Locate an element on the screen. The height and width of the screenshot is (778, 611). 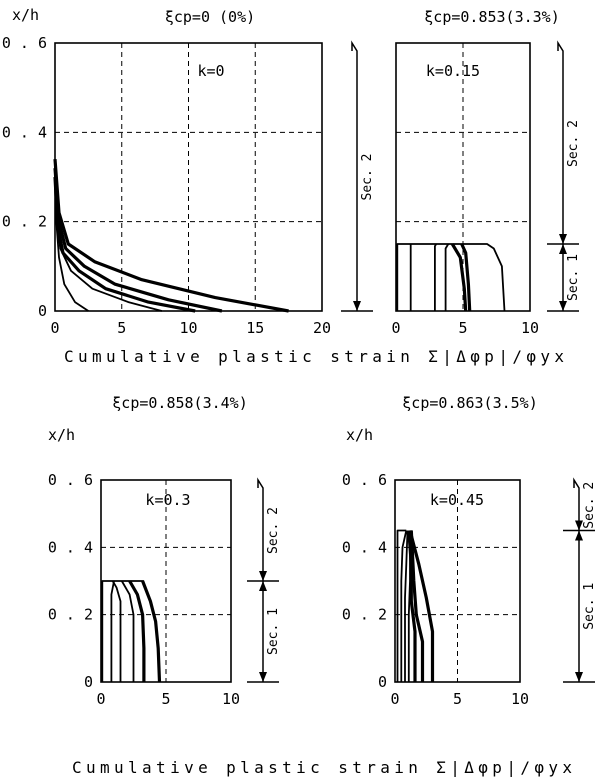
x-axis-label-top: Cumulative plastic strain Σ|Δφp|/φyx is located at coordinates (314, 356).